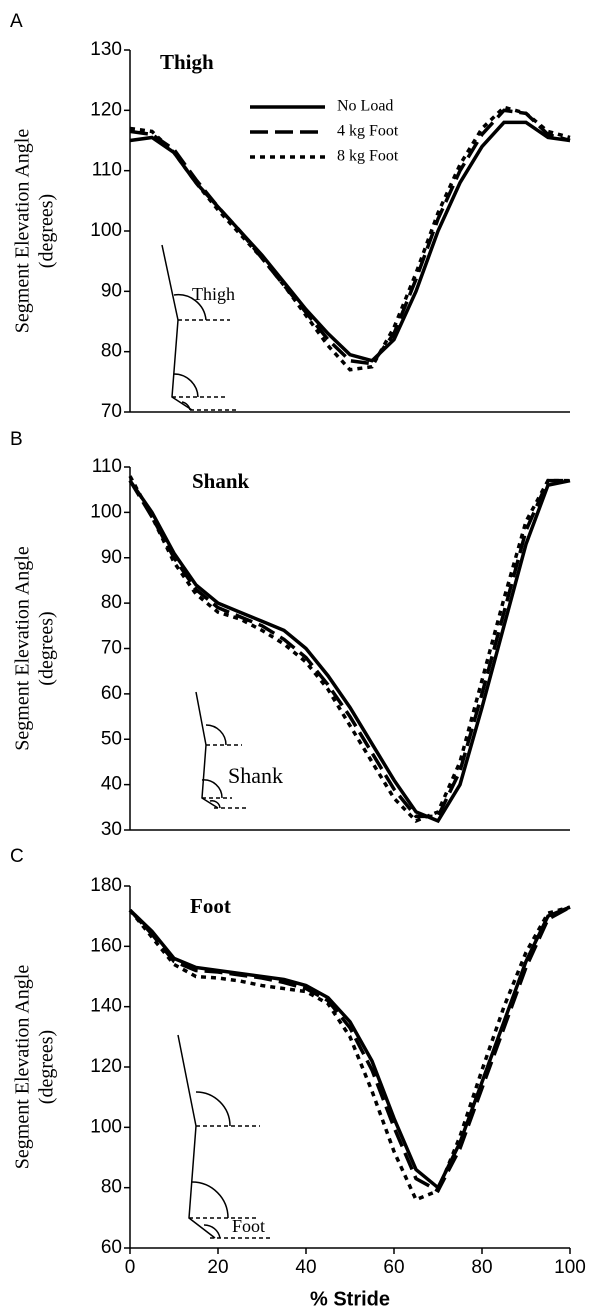  Describe the element at coordinates (365, 106) in the screenshot. I see `legend-label: No Load` at that location.